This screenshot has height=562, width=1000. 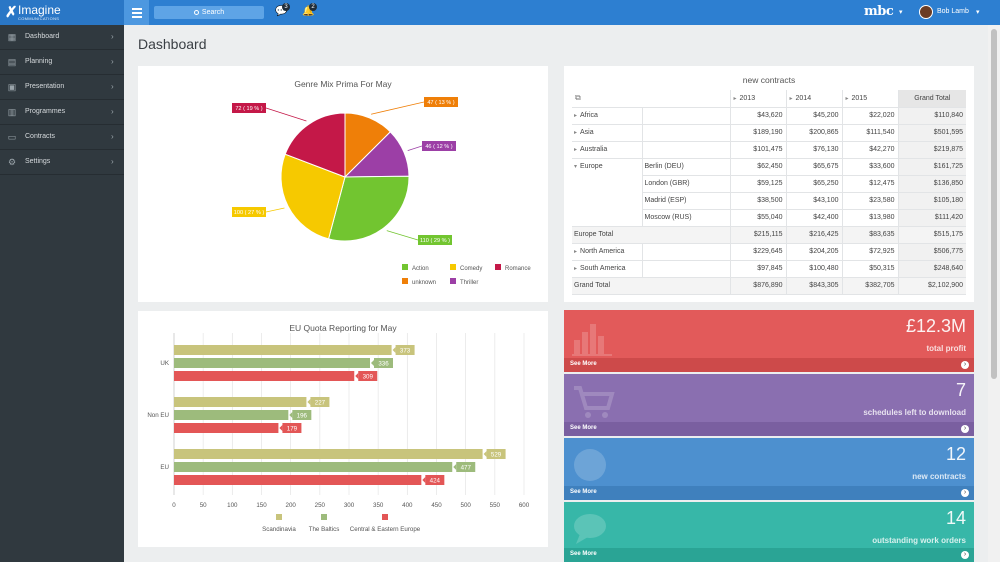 What do you see at coordinates (518, 269) in the screenshot?
I see `legend-label: Romance` at bounding box center [518, 269].